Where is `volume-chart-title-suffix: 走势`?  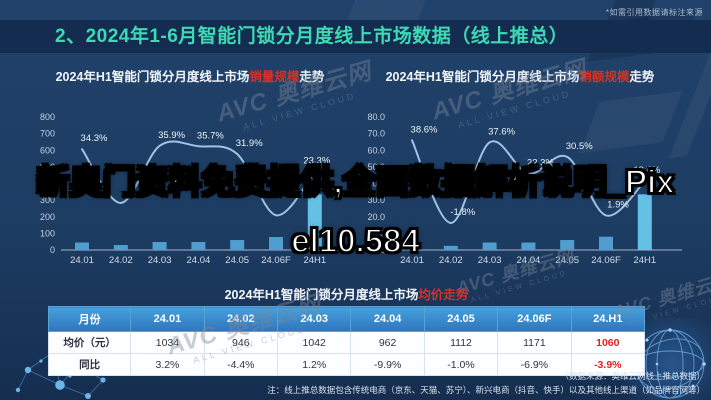
volume-chart-title-suffix: 走势 is located at coordinates (312, 77).